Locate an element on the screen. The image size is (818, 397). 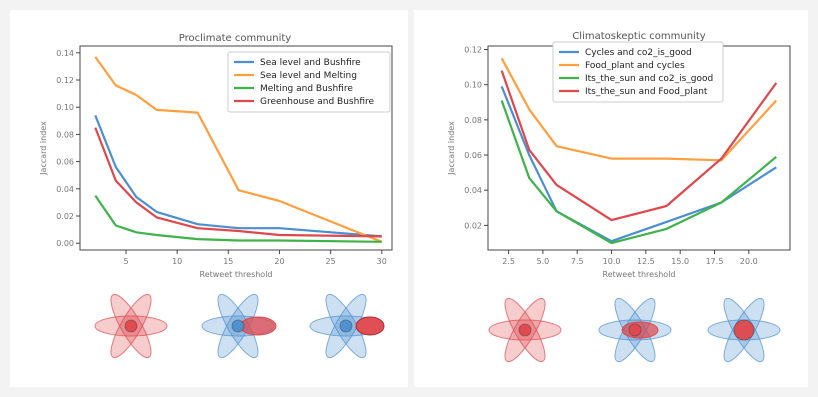
chart-title: Climatoskeptic community is located at coordinates (638, 36).